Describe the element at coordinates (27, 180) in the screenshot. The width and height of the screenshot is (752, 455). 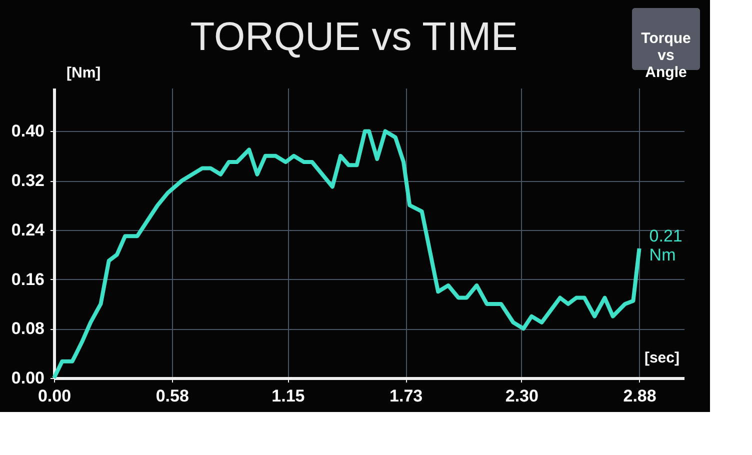
I see `y-tick-label: 0.32` at that location.